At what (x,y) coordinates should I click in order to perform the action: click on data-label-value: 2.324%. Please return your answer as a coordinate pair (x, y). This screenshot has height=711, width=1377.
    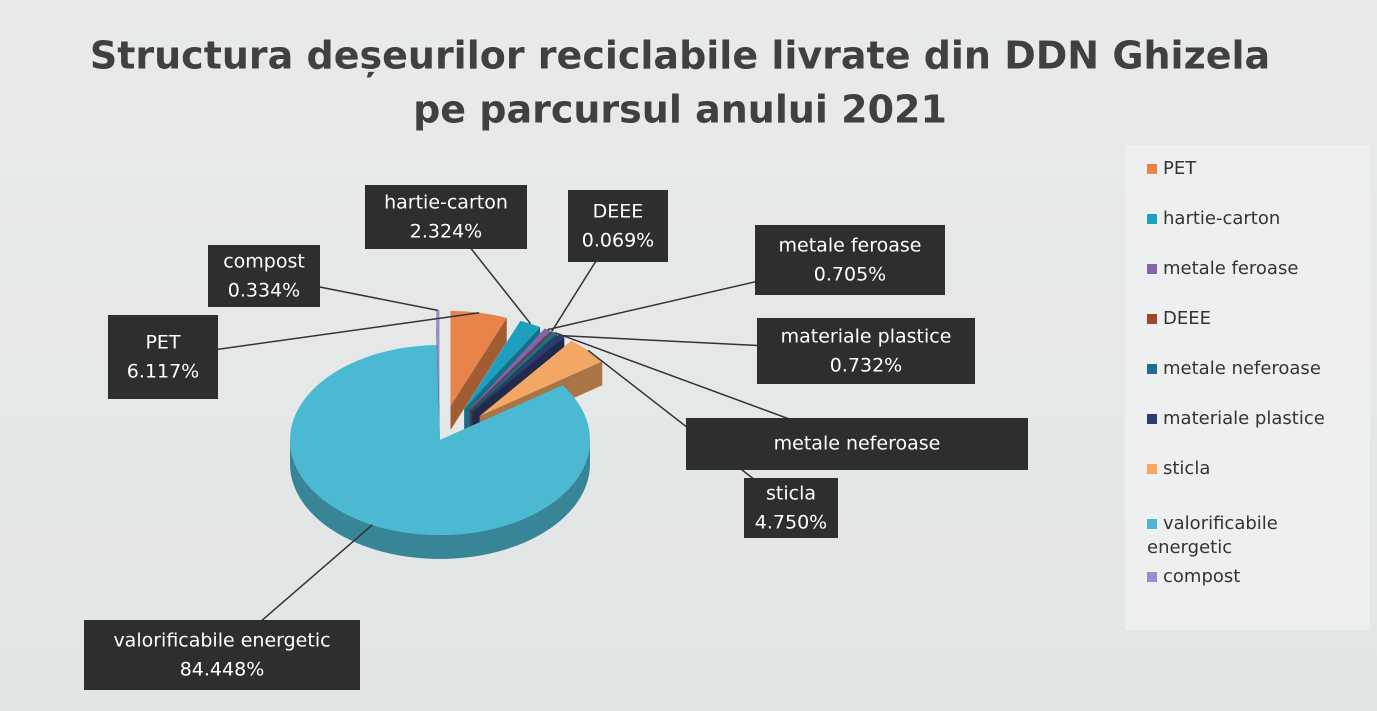
    Looking at the image, I should click on (446, 232).